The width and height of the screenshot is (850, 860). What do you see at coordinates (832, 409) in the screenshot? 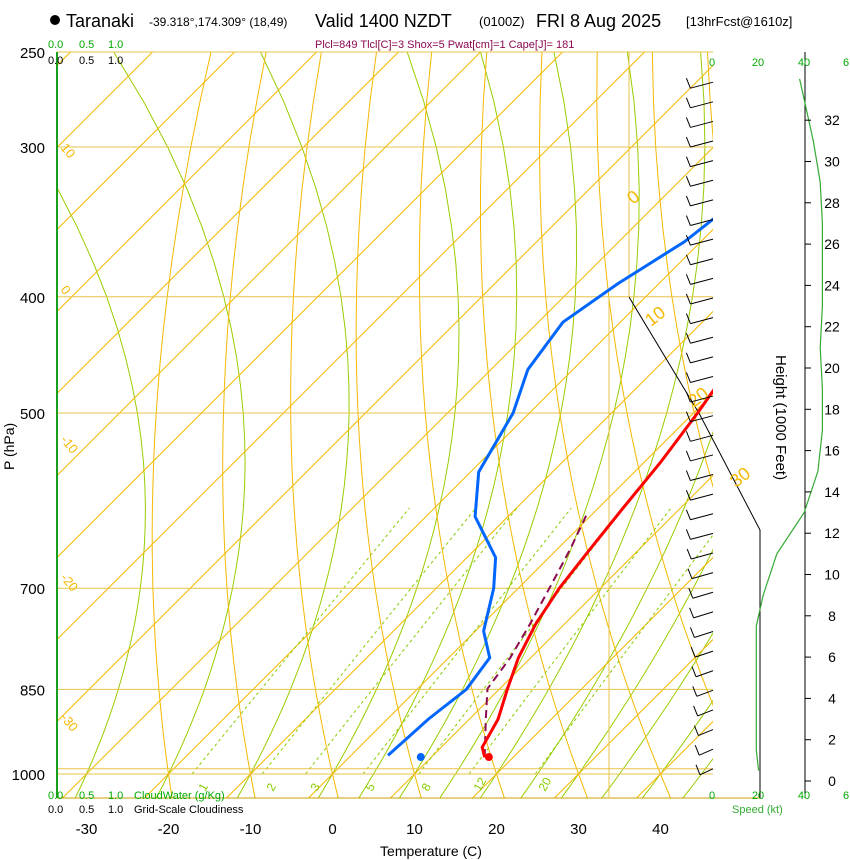
I see `height-tick-18: 18` at bounding box center [832, 409].